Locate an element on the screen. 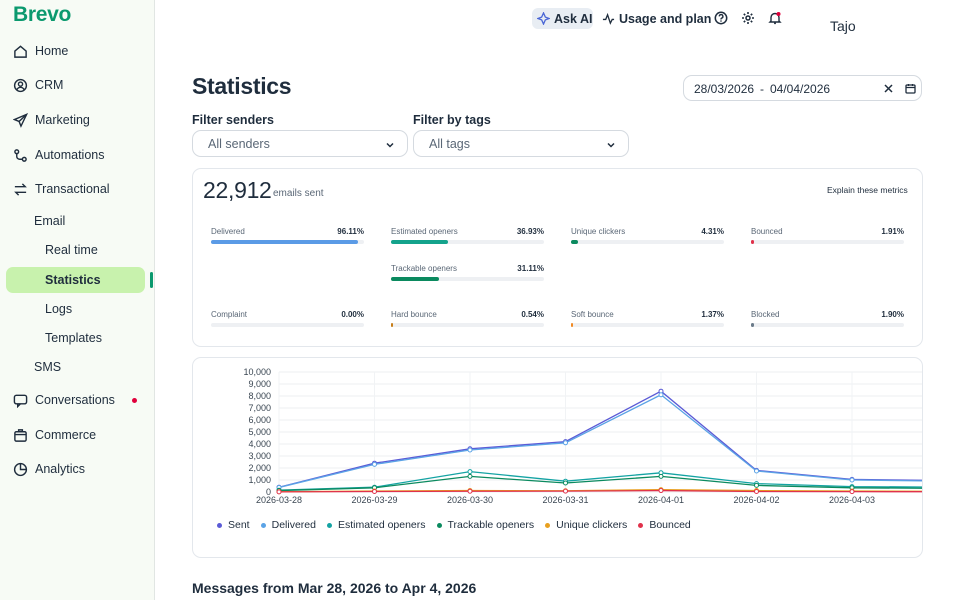  sidebar-item-commerce: Commerce is located at coordinates (54, 435).